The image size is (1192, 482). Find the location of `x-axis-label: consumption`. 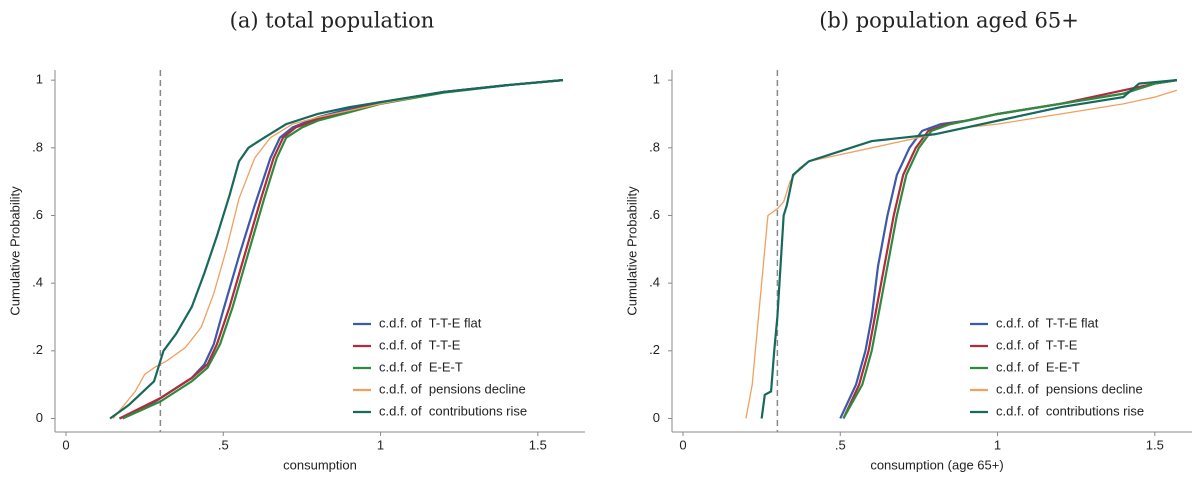

x-axis-label: consumption is located at coordinates (320, 464).